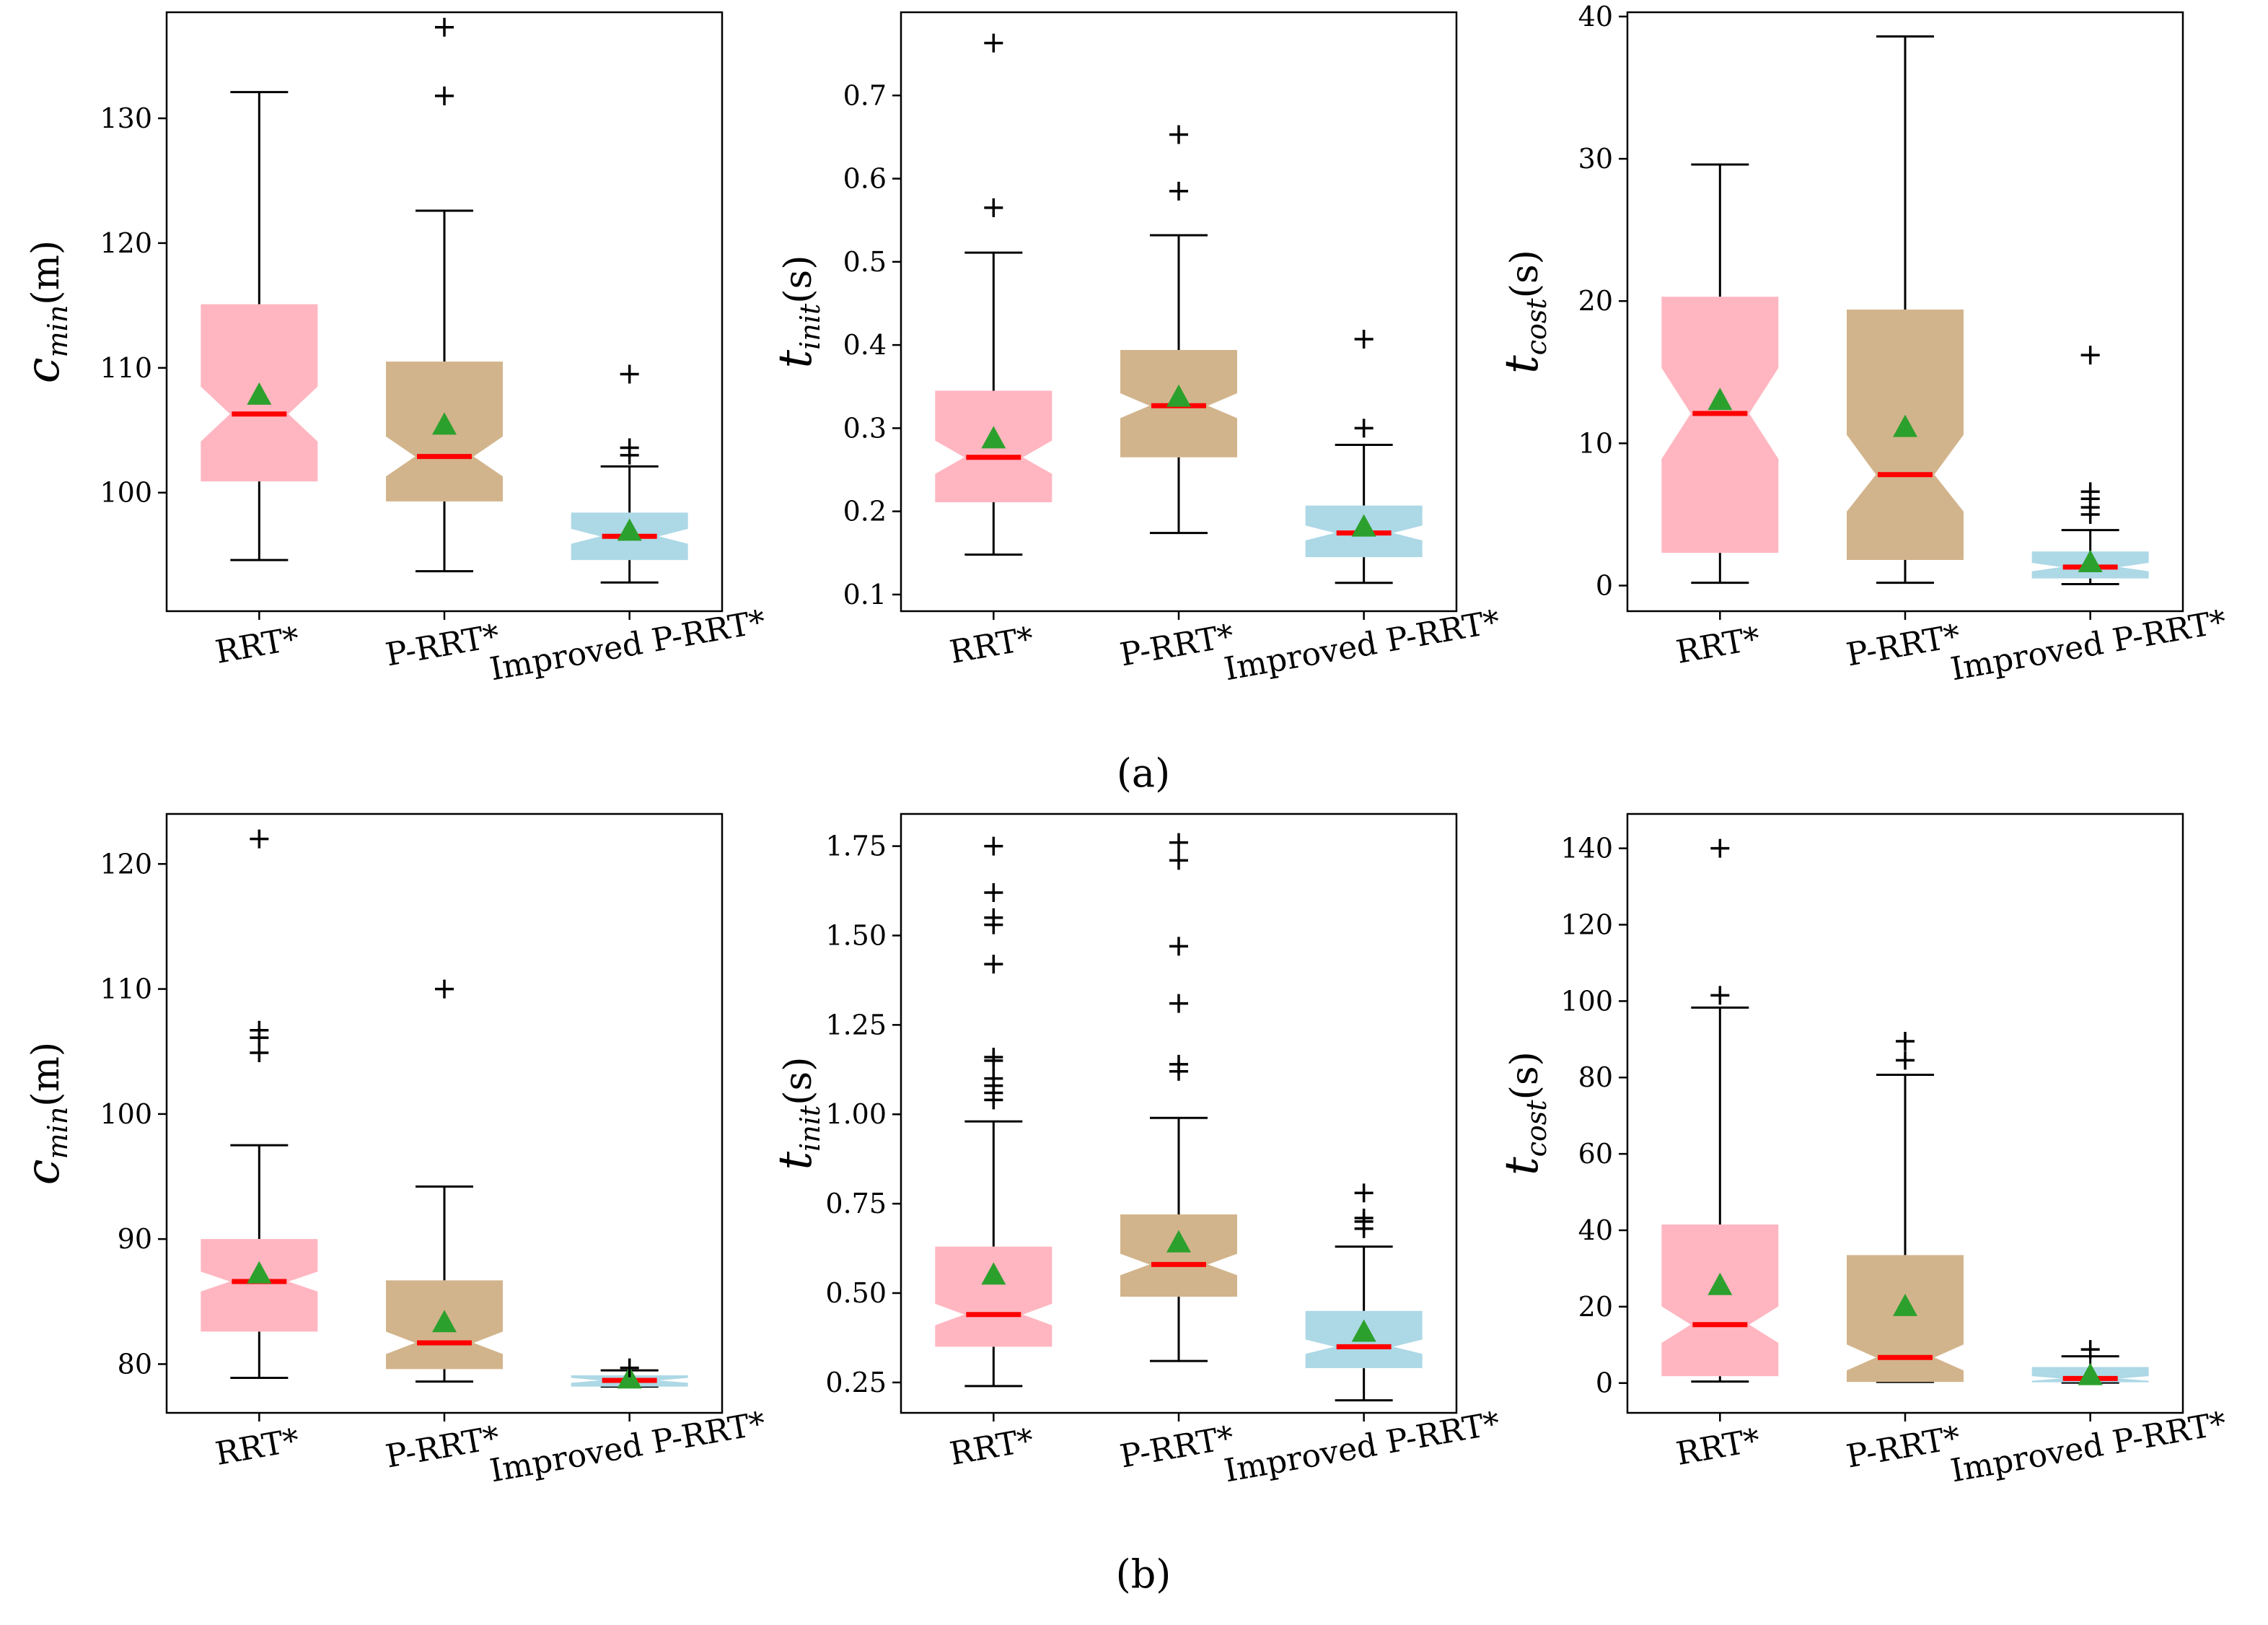 This screenshot has height=1625, width=2268. I want to click on y-tick-label-a-tcost-3: 30, so click(1595, 159).